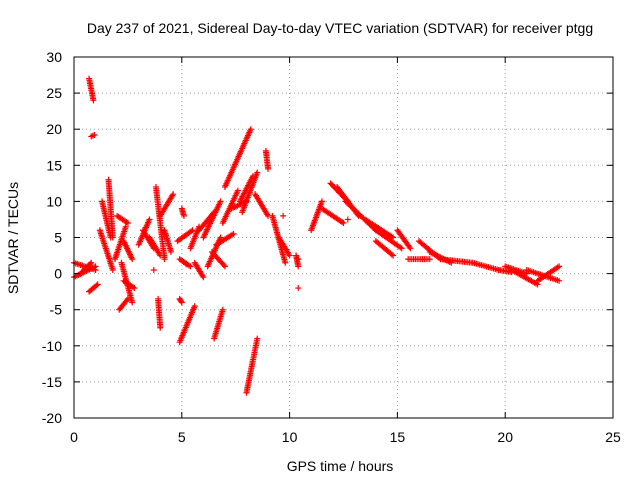 This screenshot has width=640, height=485. I want to click on y-tick-label: 25, so click(54, 93).